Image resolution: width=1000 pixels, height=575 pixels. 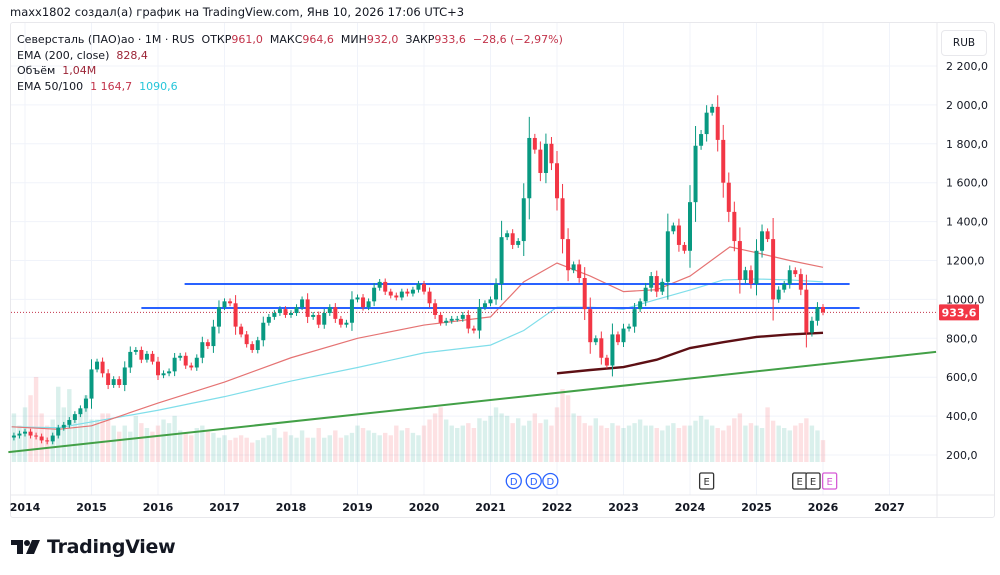 I want to click on x-tick-label: 2017, so click(x=224, y=507).